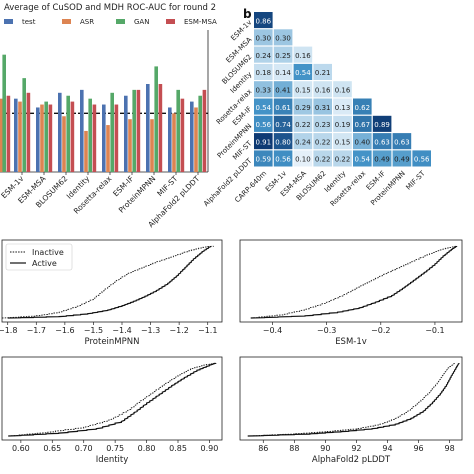 The height and width of the screenshot is (474, 474). Describe the element at coordinates (263, 158) in the screenshot. I see `heatmap-cell-alphafold2-plddt-carp-640m` at that location.